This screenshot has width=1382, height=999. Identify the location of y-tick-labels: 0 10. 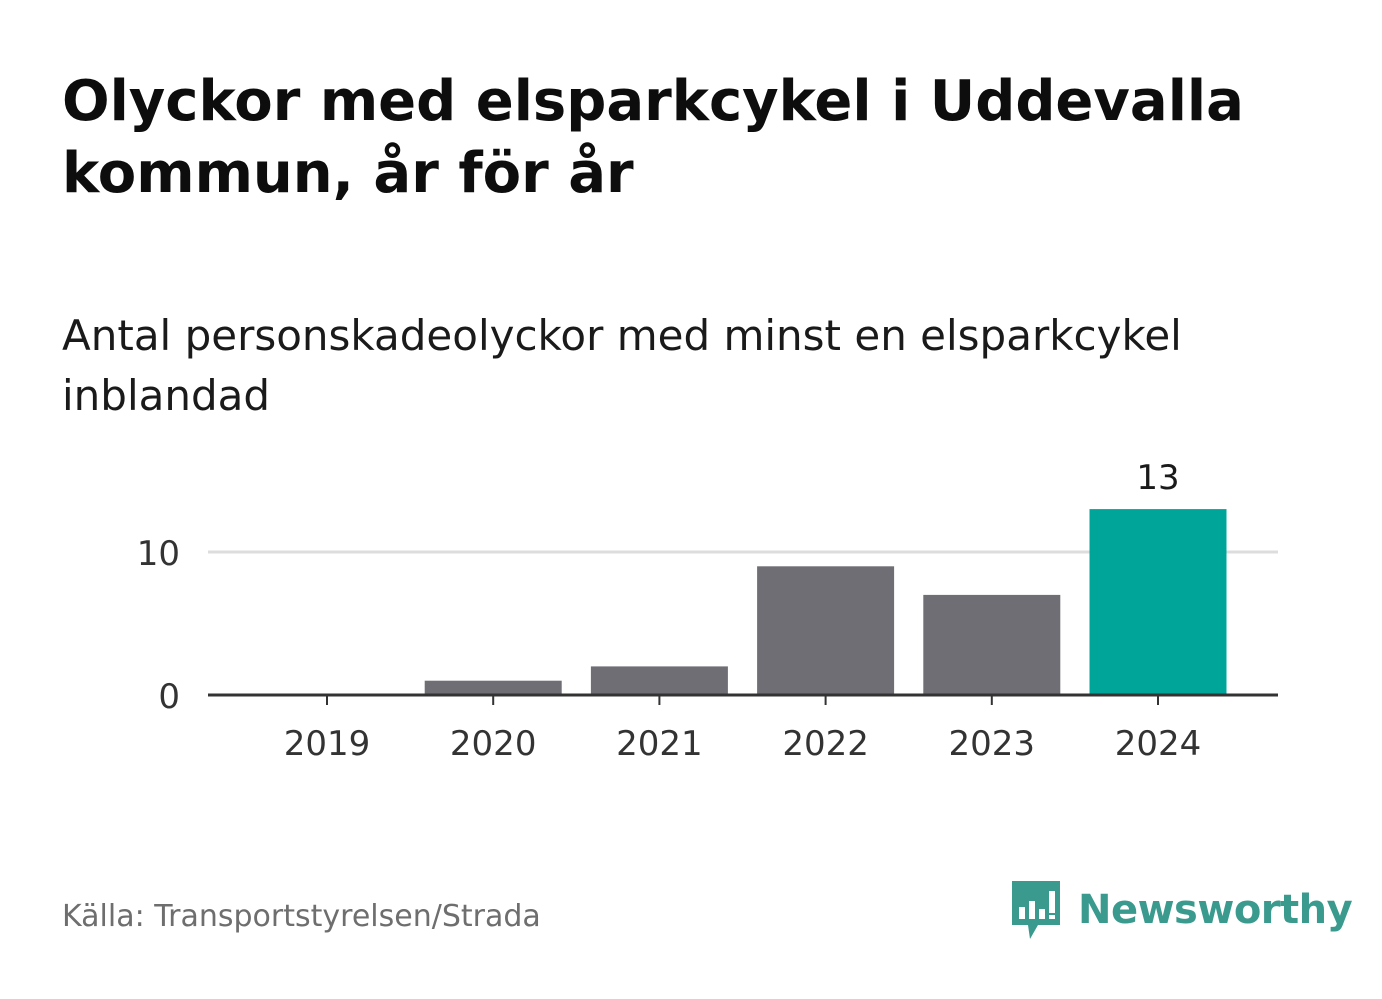
(158, 625).